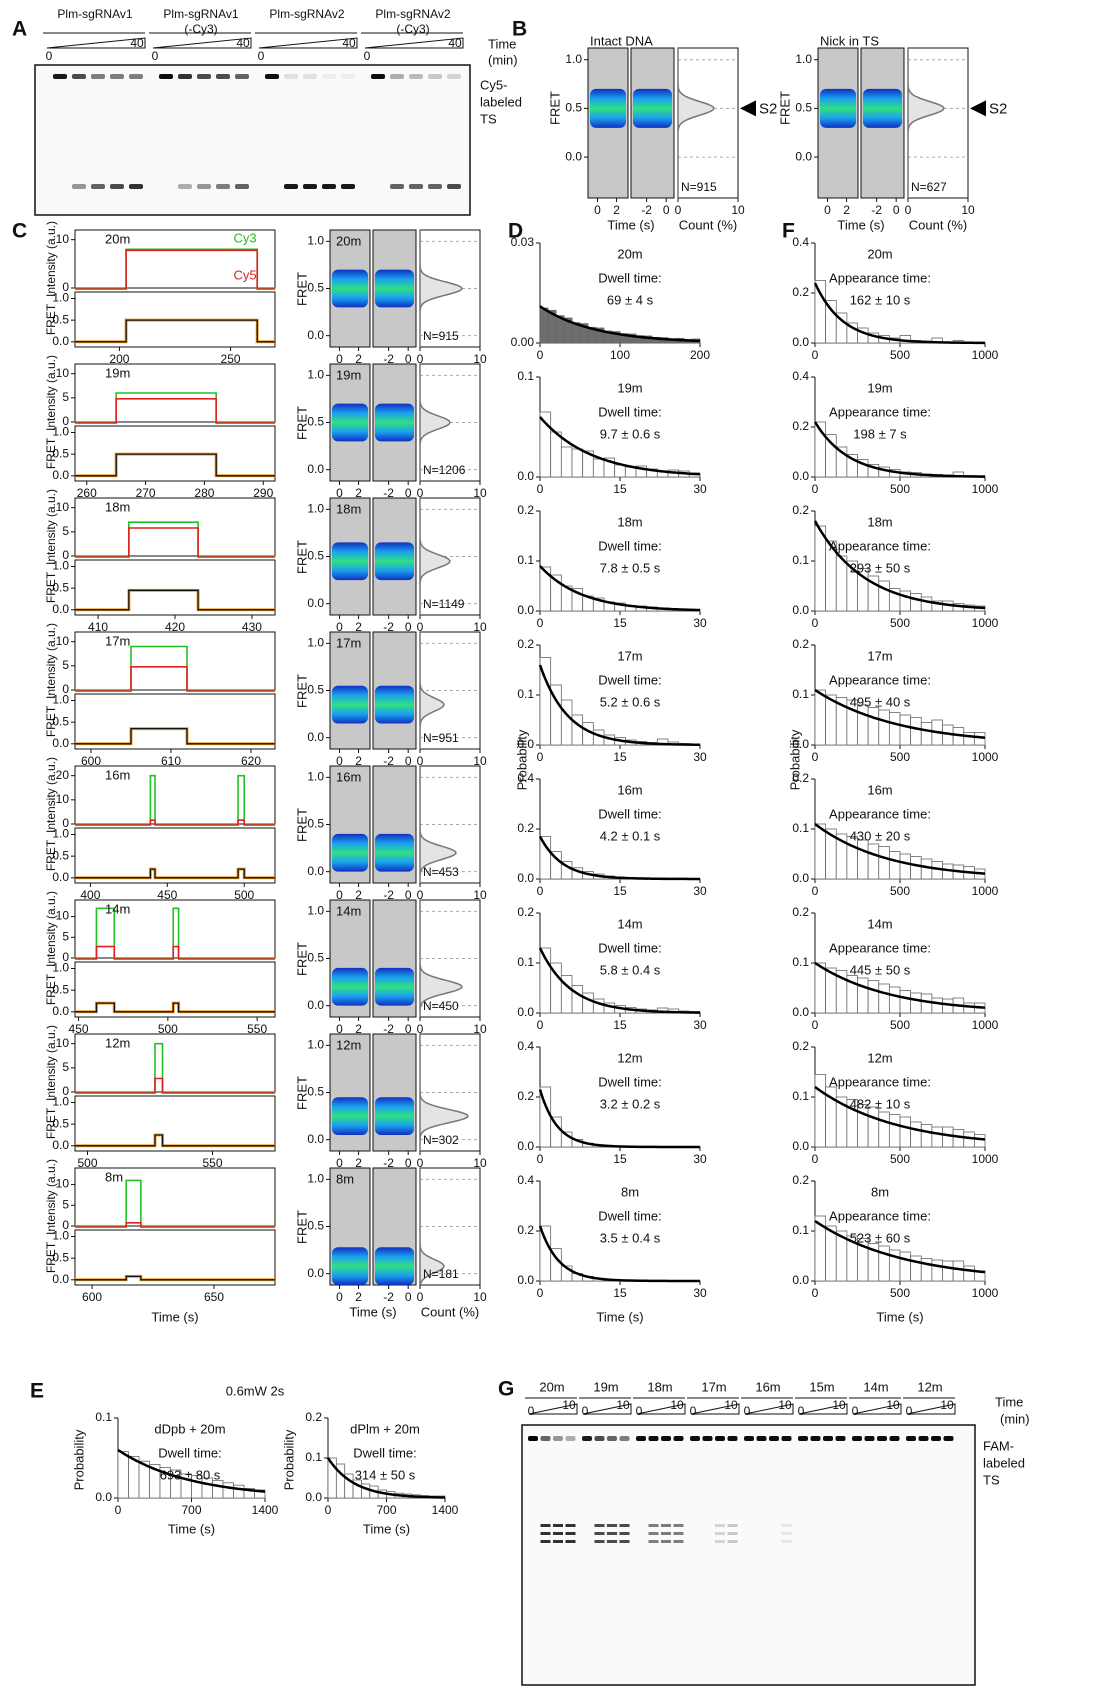 The width and height of the screenshot is (1105, 1686). What do you see at coordinates (251, 761) in the screenshot?
I see `x-tick-label: 620` at bounding box center [251, 761].